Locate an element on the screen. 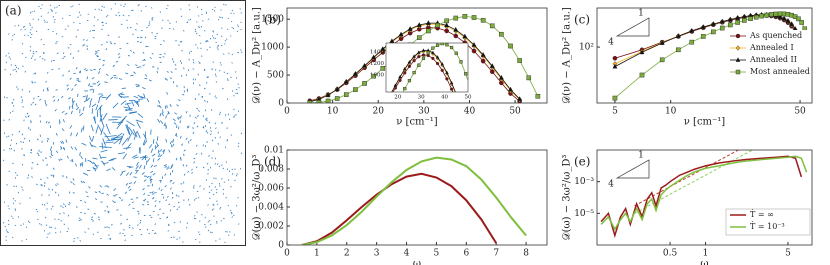 The width and height of the screenshot is (830, 265). x-tick-label: 4 is located at coordinates (407, 254).